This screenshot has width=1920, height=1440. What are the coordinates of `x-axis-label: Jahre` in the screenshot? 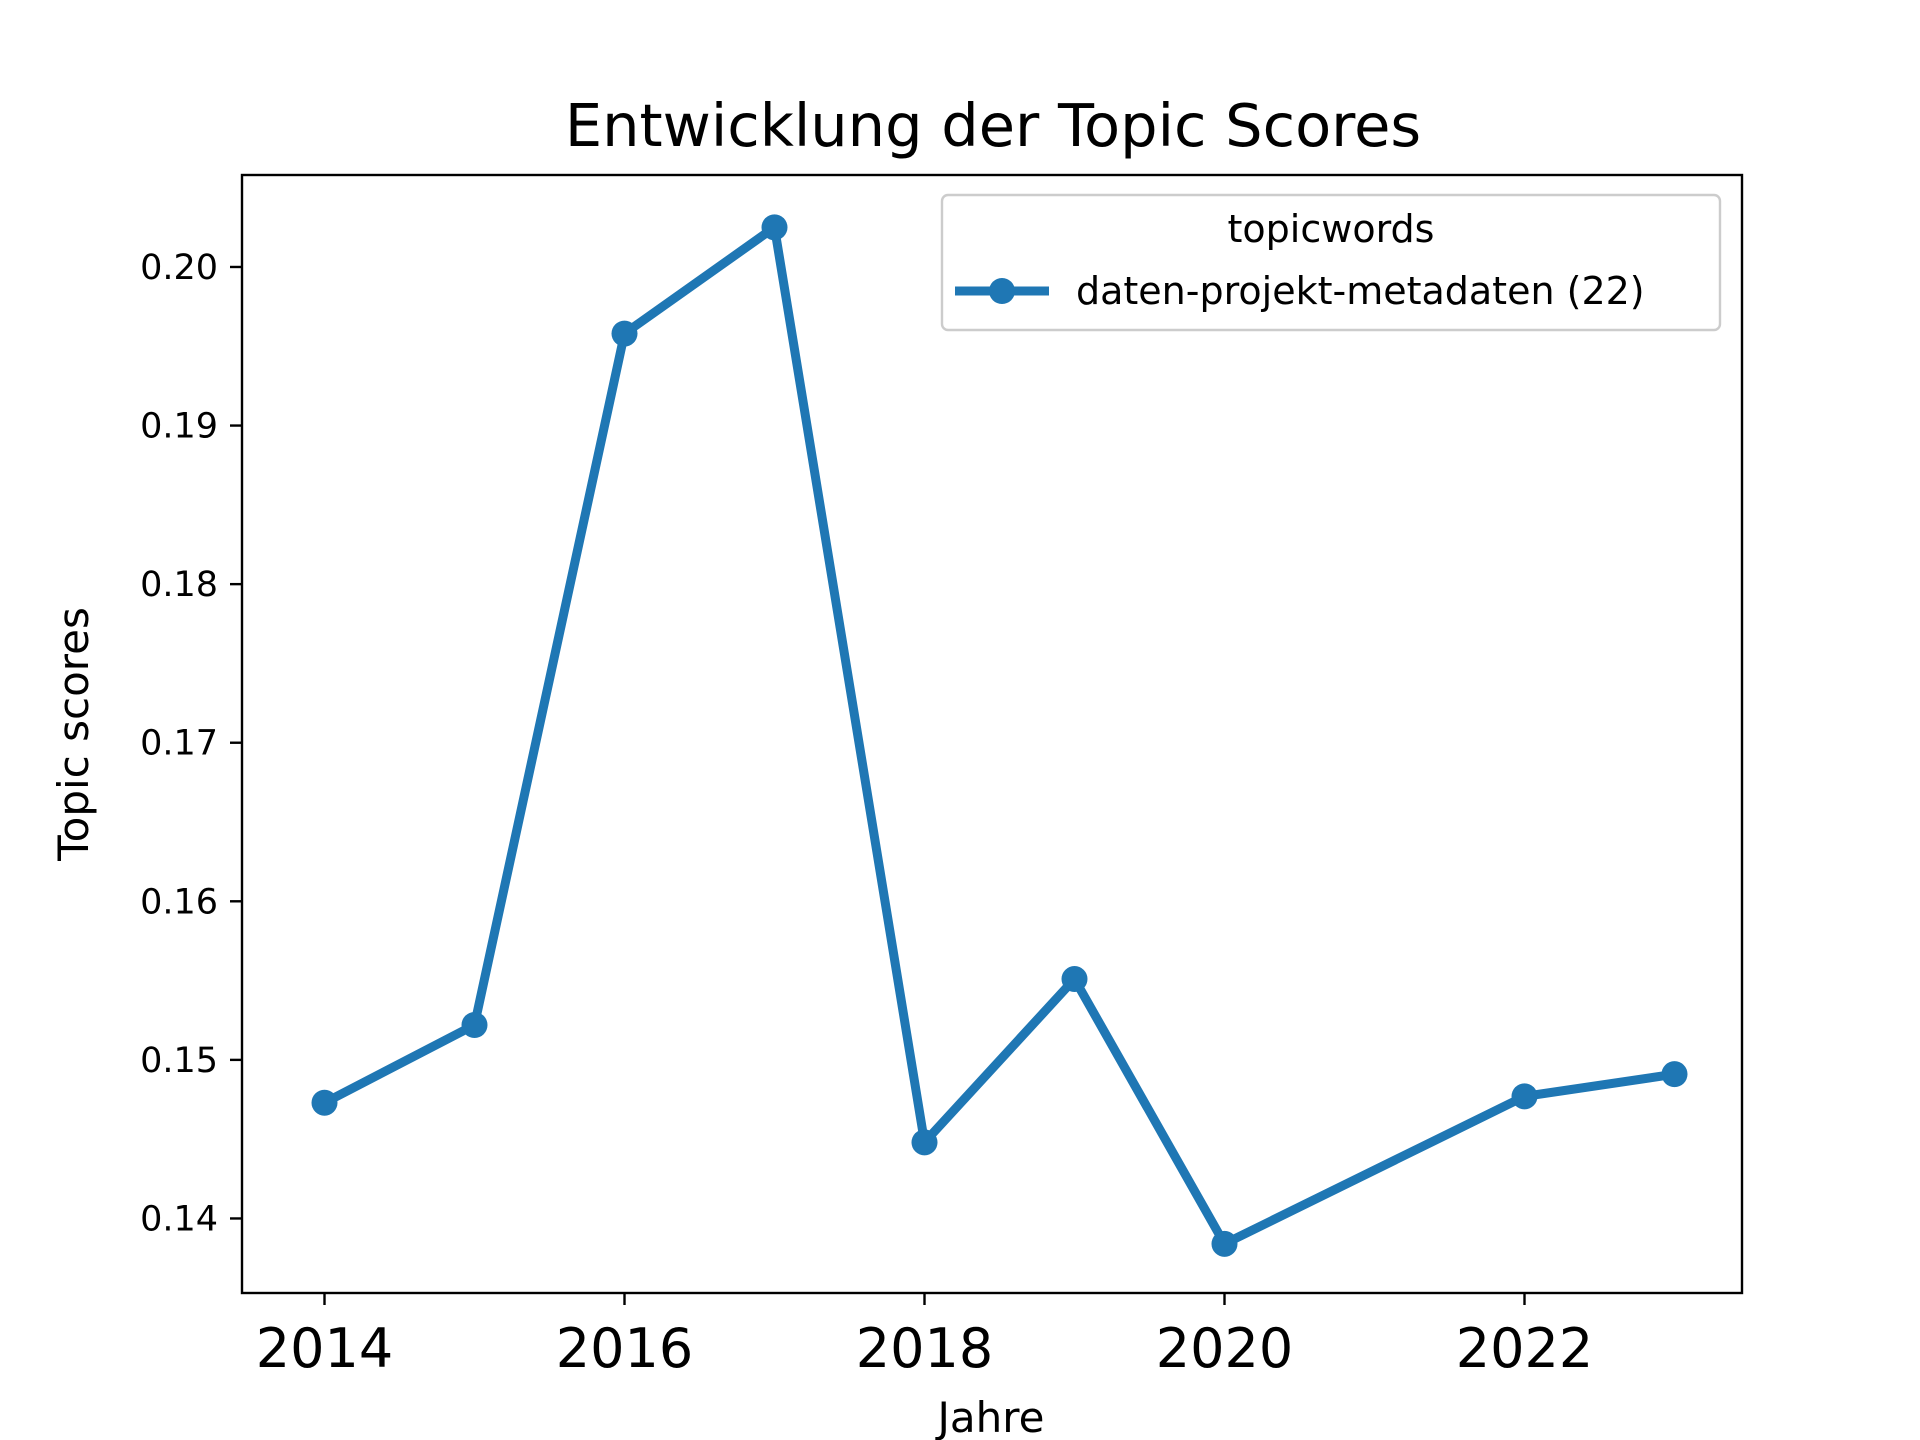 It's located at (990, 1416).